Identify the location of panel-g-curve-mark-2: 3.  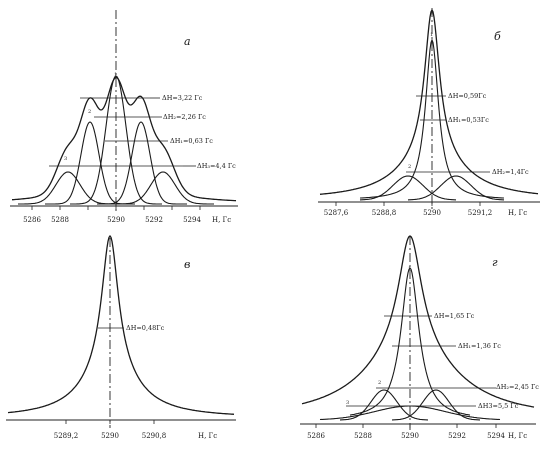
(347, 403).